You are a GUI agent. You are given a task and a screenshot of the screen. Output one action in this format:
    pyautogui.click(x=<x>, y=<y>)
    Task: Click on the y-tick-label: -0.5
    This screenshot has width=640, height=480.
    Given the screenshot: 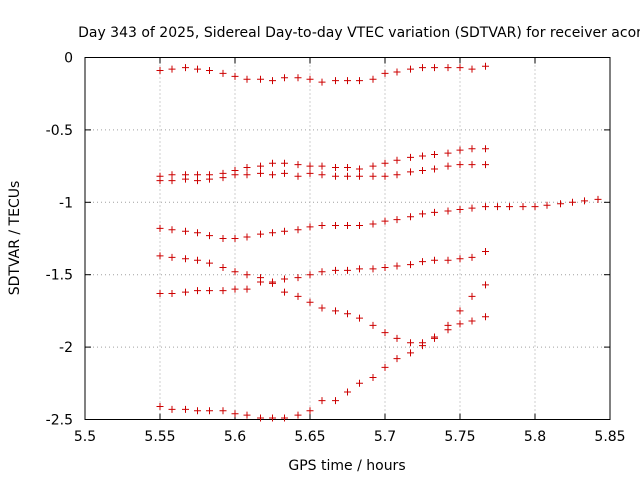 What is the action you would take?
    pyautogui.click(x=59, y=131)
    